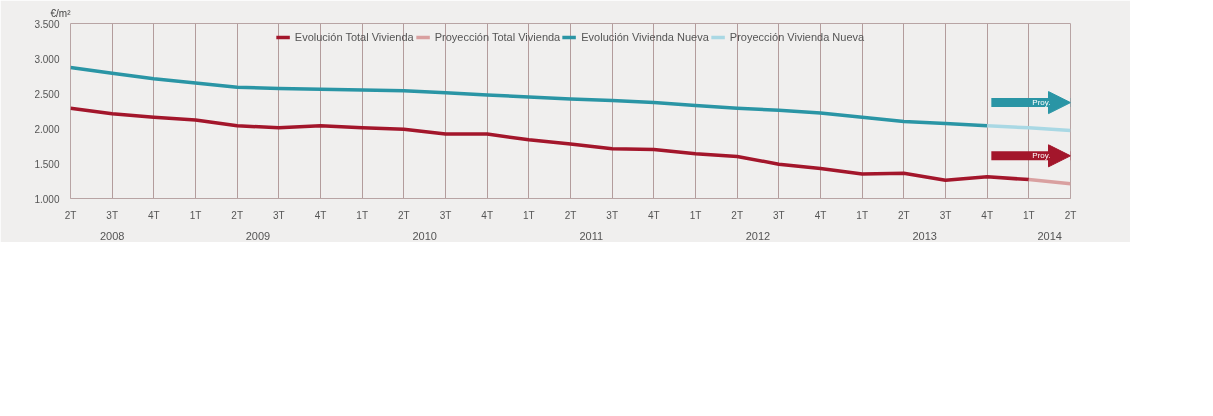 The height and width of the screenshot is (416, 1213). I want to click on x2-tick-label: 2014, so click(1049, 235).